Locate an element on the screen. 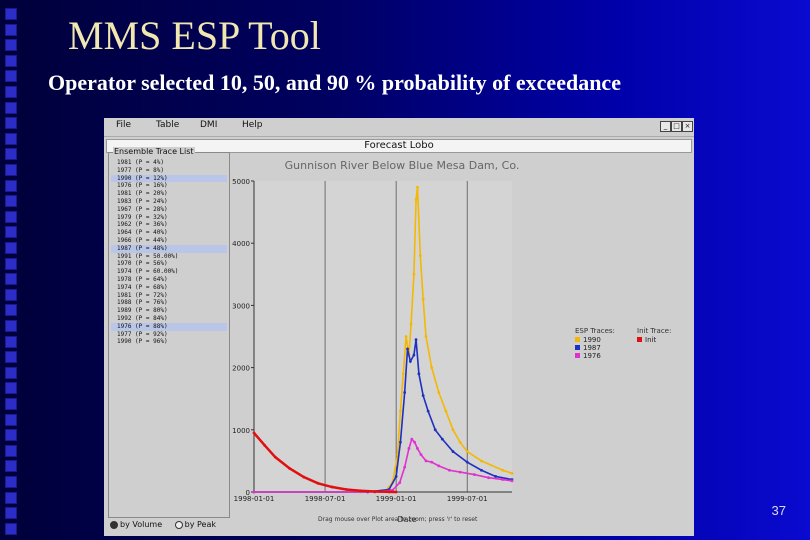 The height and width of the screenshot is (540, 810). y-tick-label: 0 is located at coordinates (248, 493).